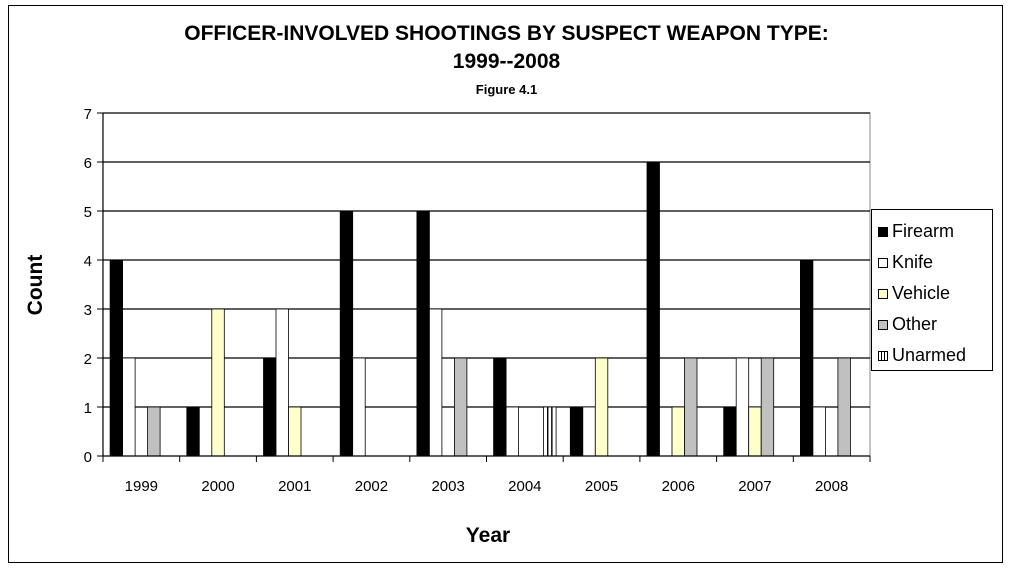 The width and height of the screenshot is (1013, 571). I want to click on legend: Firearm Knife Vehicle Other Unarmed, so click(932, 290).